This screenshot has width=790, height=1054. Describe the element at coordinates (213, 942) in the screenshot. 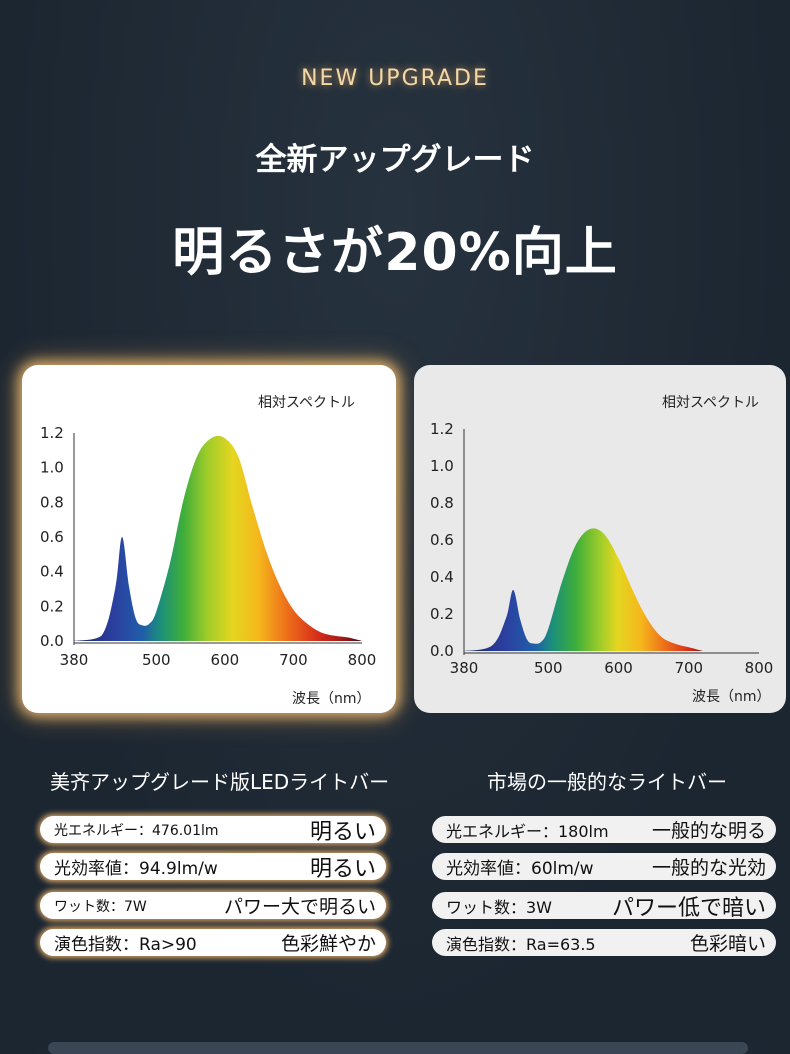

I see `spec-row-cri: 演色指数：Ra>90 色彩鮮やか` at that location.